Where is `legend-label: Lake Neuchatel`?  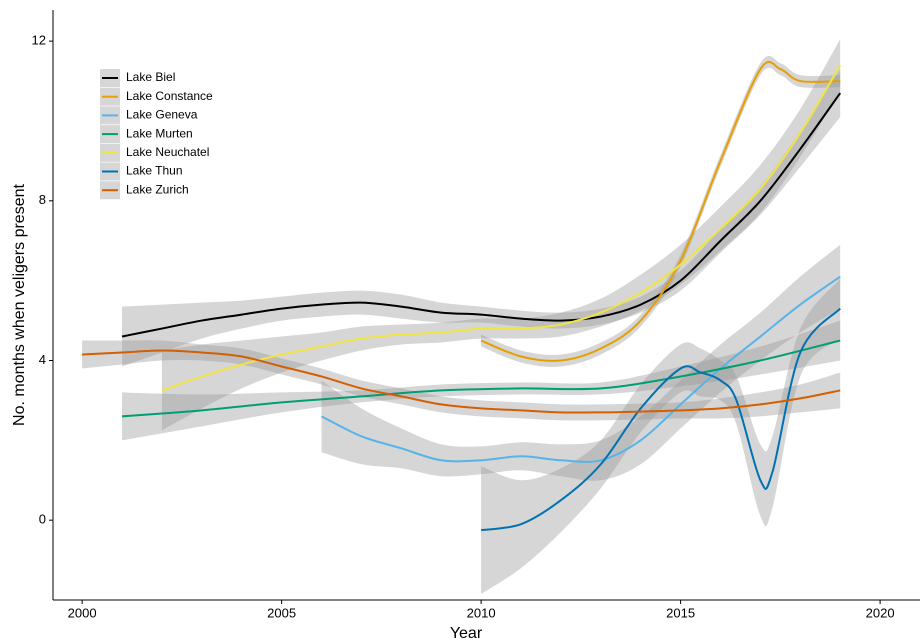
legend-label: Lake Neuchatel is located at coordinates (167, 152).